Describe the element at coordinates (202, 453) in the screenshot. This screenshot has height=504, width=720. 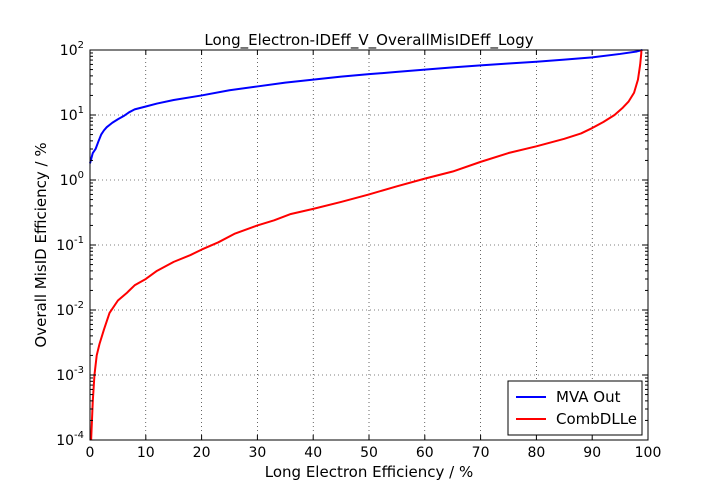
I see `x-tick-label: 20` at that location.